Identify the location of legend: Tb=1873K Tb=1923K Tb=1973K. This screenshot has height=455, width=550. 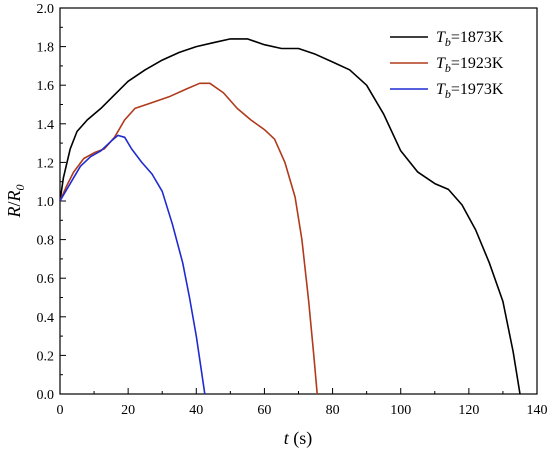
(447, 65).